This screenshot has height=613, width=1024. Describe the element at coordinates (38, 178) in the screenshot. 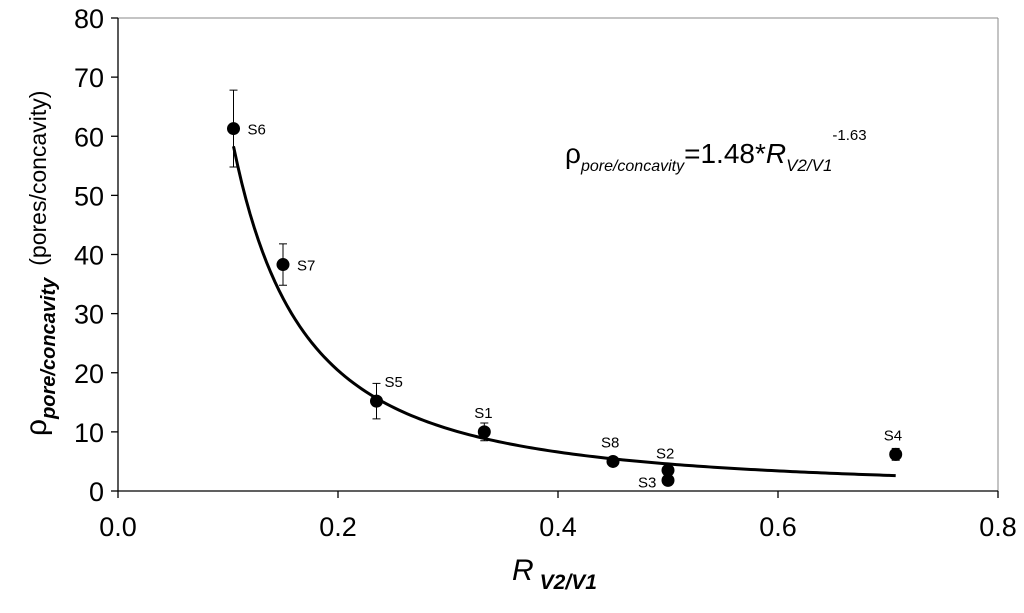

I see `y-axis-label-unit: (pores/concavity)` at that location.